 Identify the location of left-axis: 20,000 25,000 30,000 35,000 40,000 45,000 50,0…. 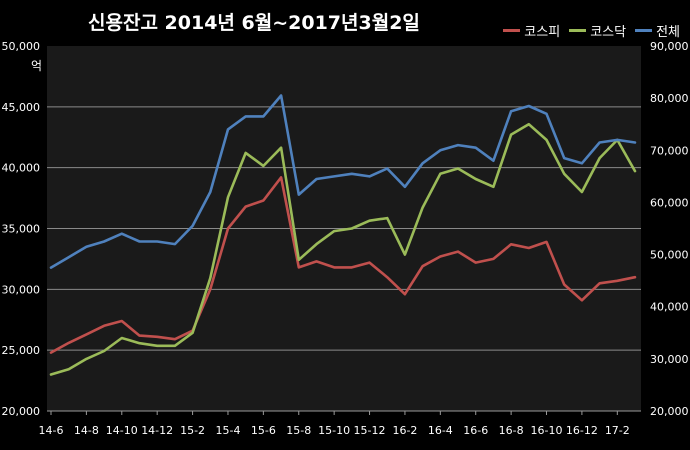
(21, 229).